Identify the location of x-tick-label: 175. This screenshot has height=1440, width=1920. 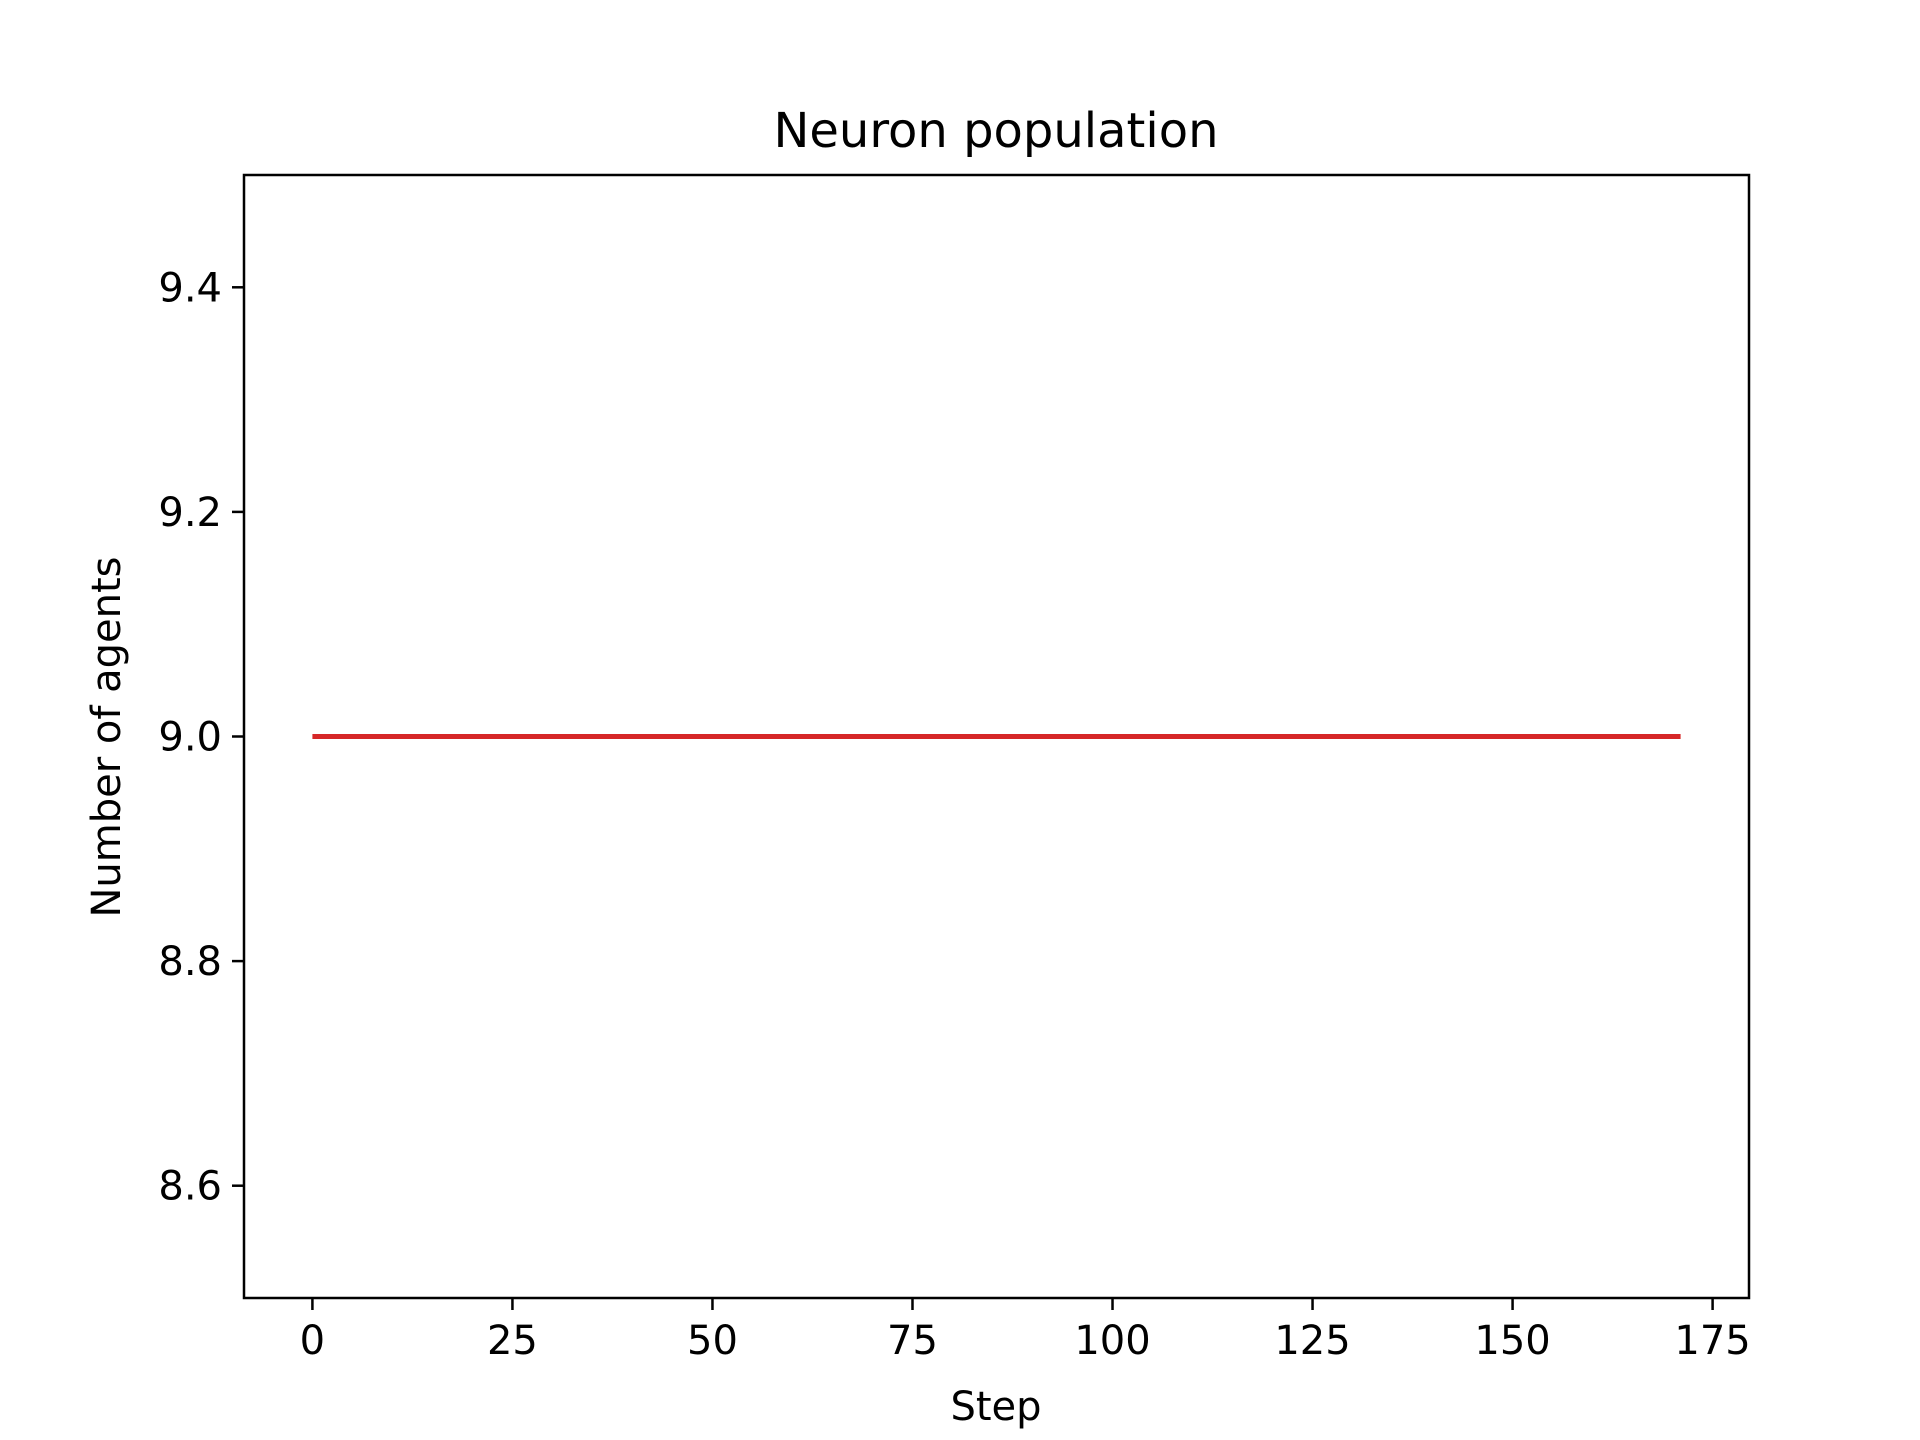
(1712, 1341).